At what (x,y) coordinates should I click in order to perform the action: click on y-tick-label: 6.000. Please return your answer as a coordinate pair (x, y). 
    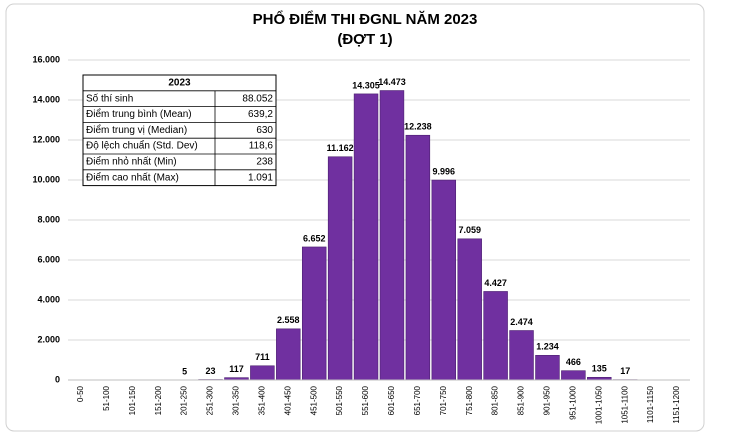
    Looking at the image, I should click on (48, 259).